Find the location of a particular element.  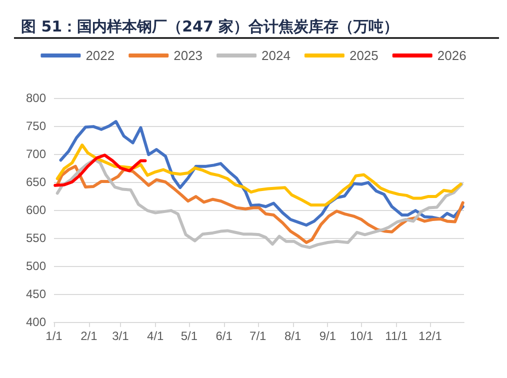

y-tick-label: 600 is located at coordinates (36, 210).